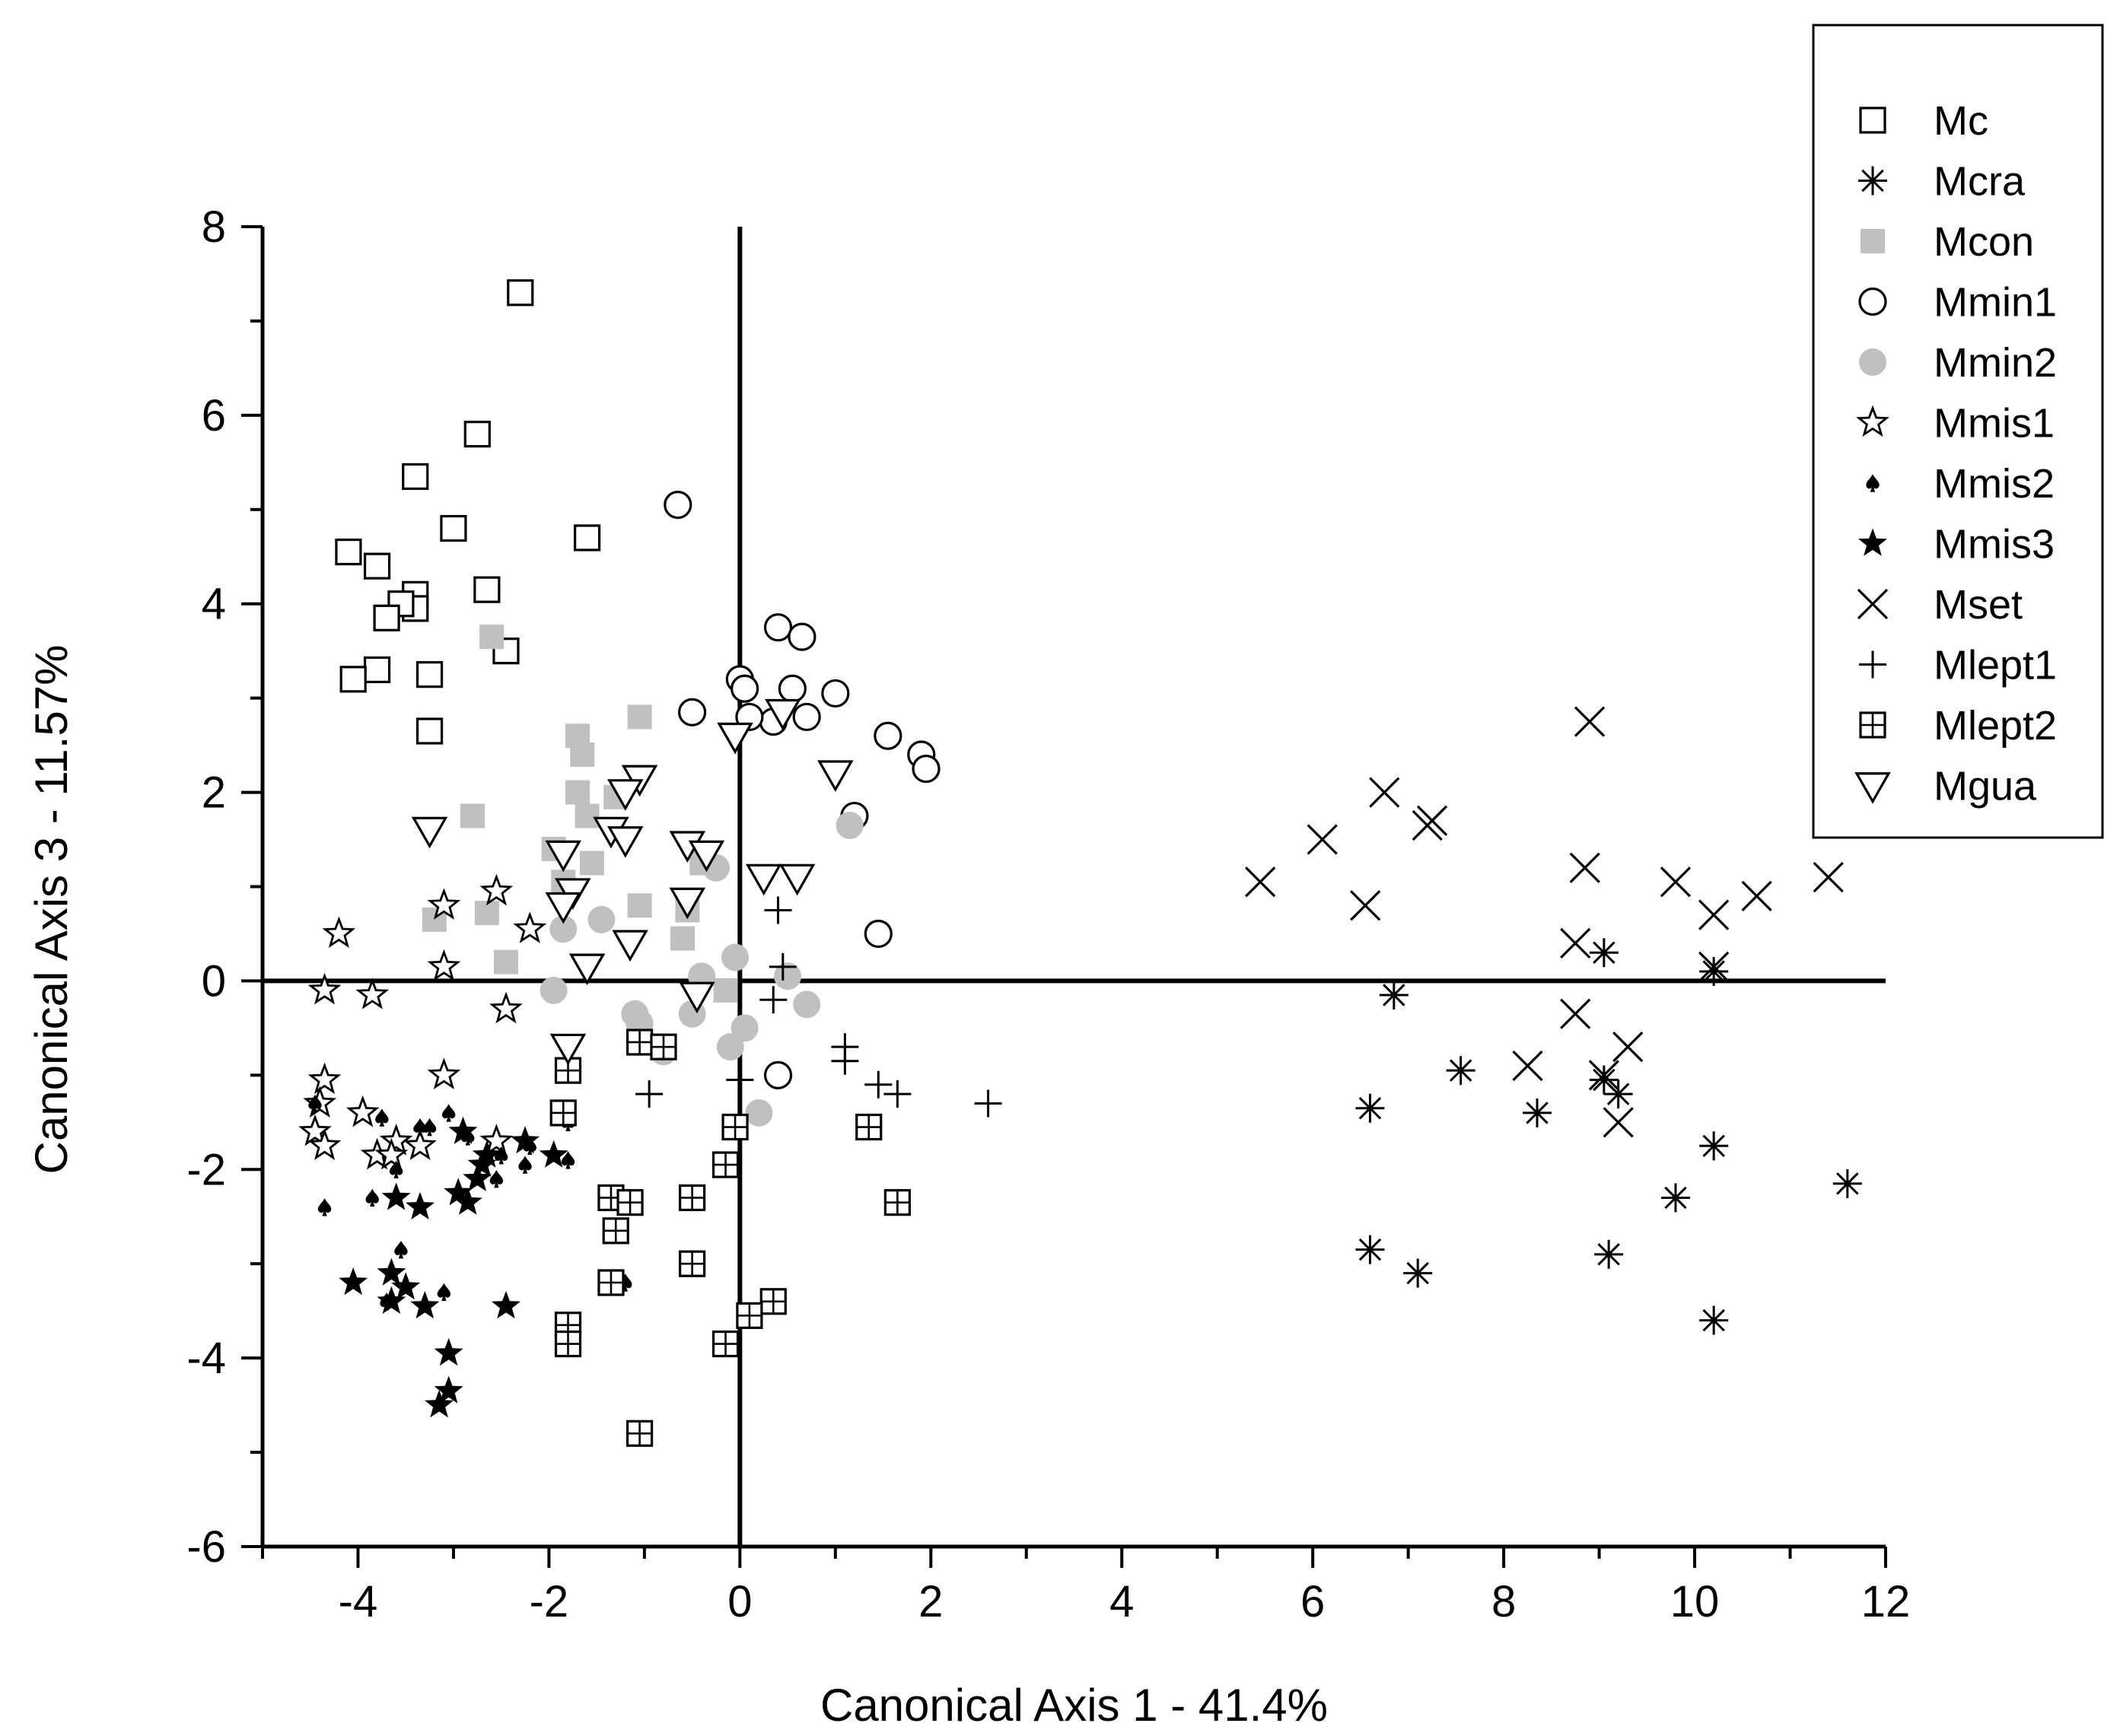  Describe the element at coordinates (214, 793) in the screenshot. I see `y-tick-label: 2` at that location.